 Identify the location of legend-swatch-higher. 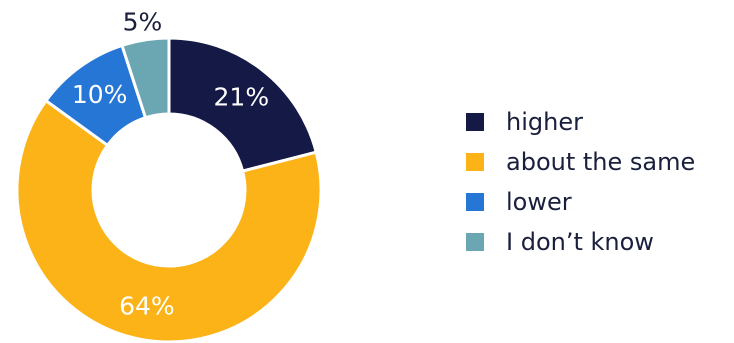
(475, 122).